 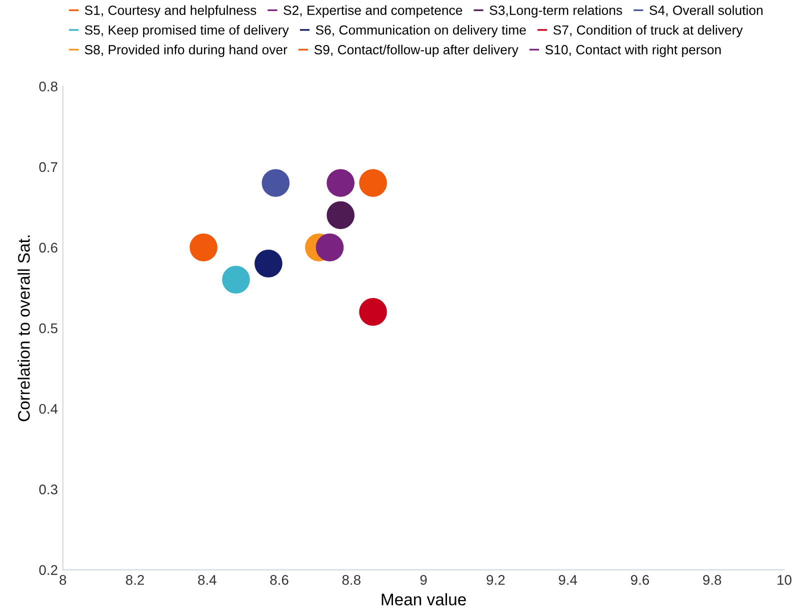 I want to click on legend-label: S3,Long-term relations, so click(x=556, y=11).